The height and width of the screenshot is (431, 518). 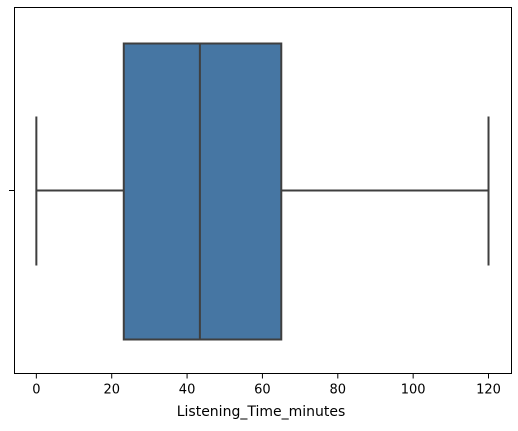 I want to click on x-tick-label: 80, so click(x=338, y=390).